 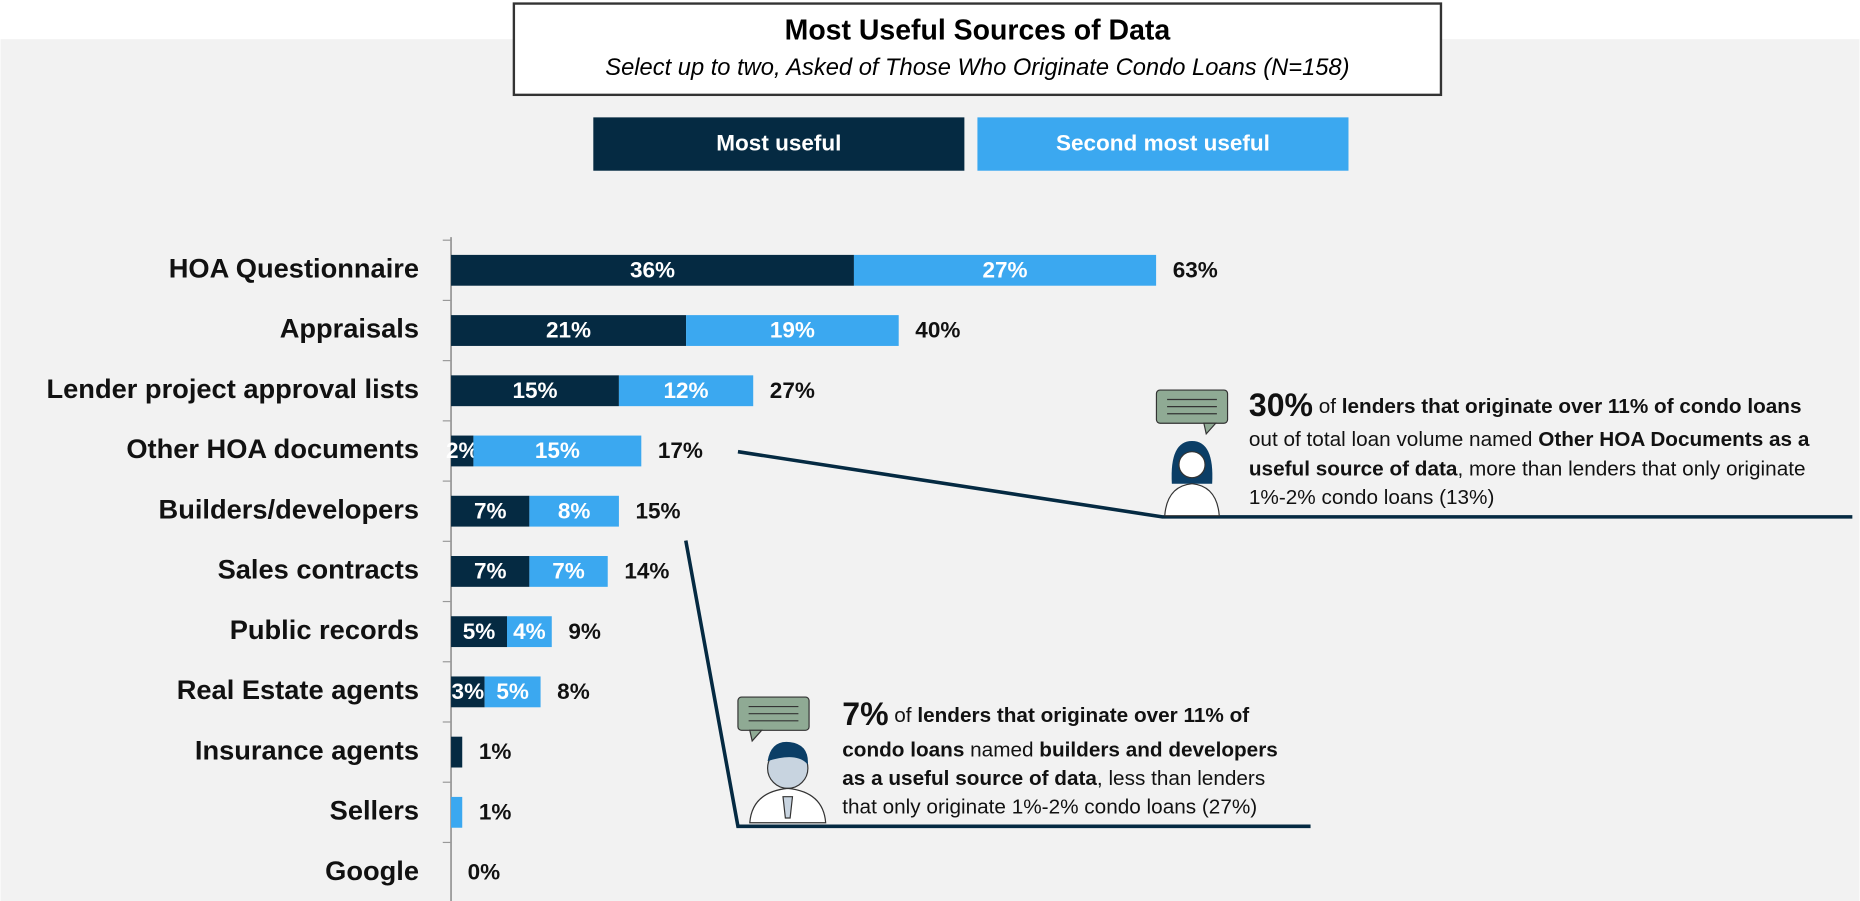 What do you see at coordinates (294, 268) in the screenshot?
I see `category-label: HOA Questionnaire` at bounding box center [294, 268].